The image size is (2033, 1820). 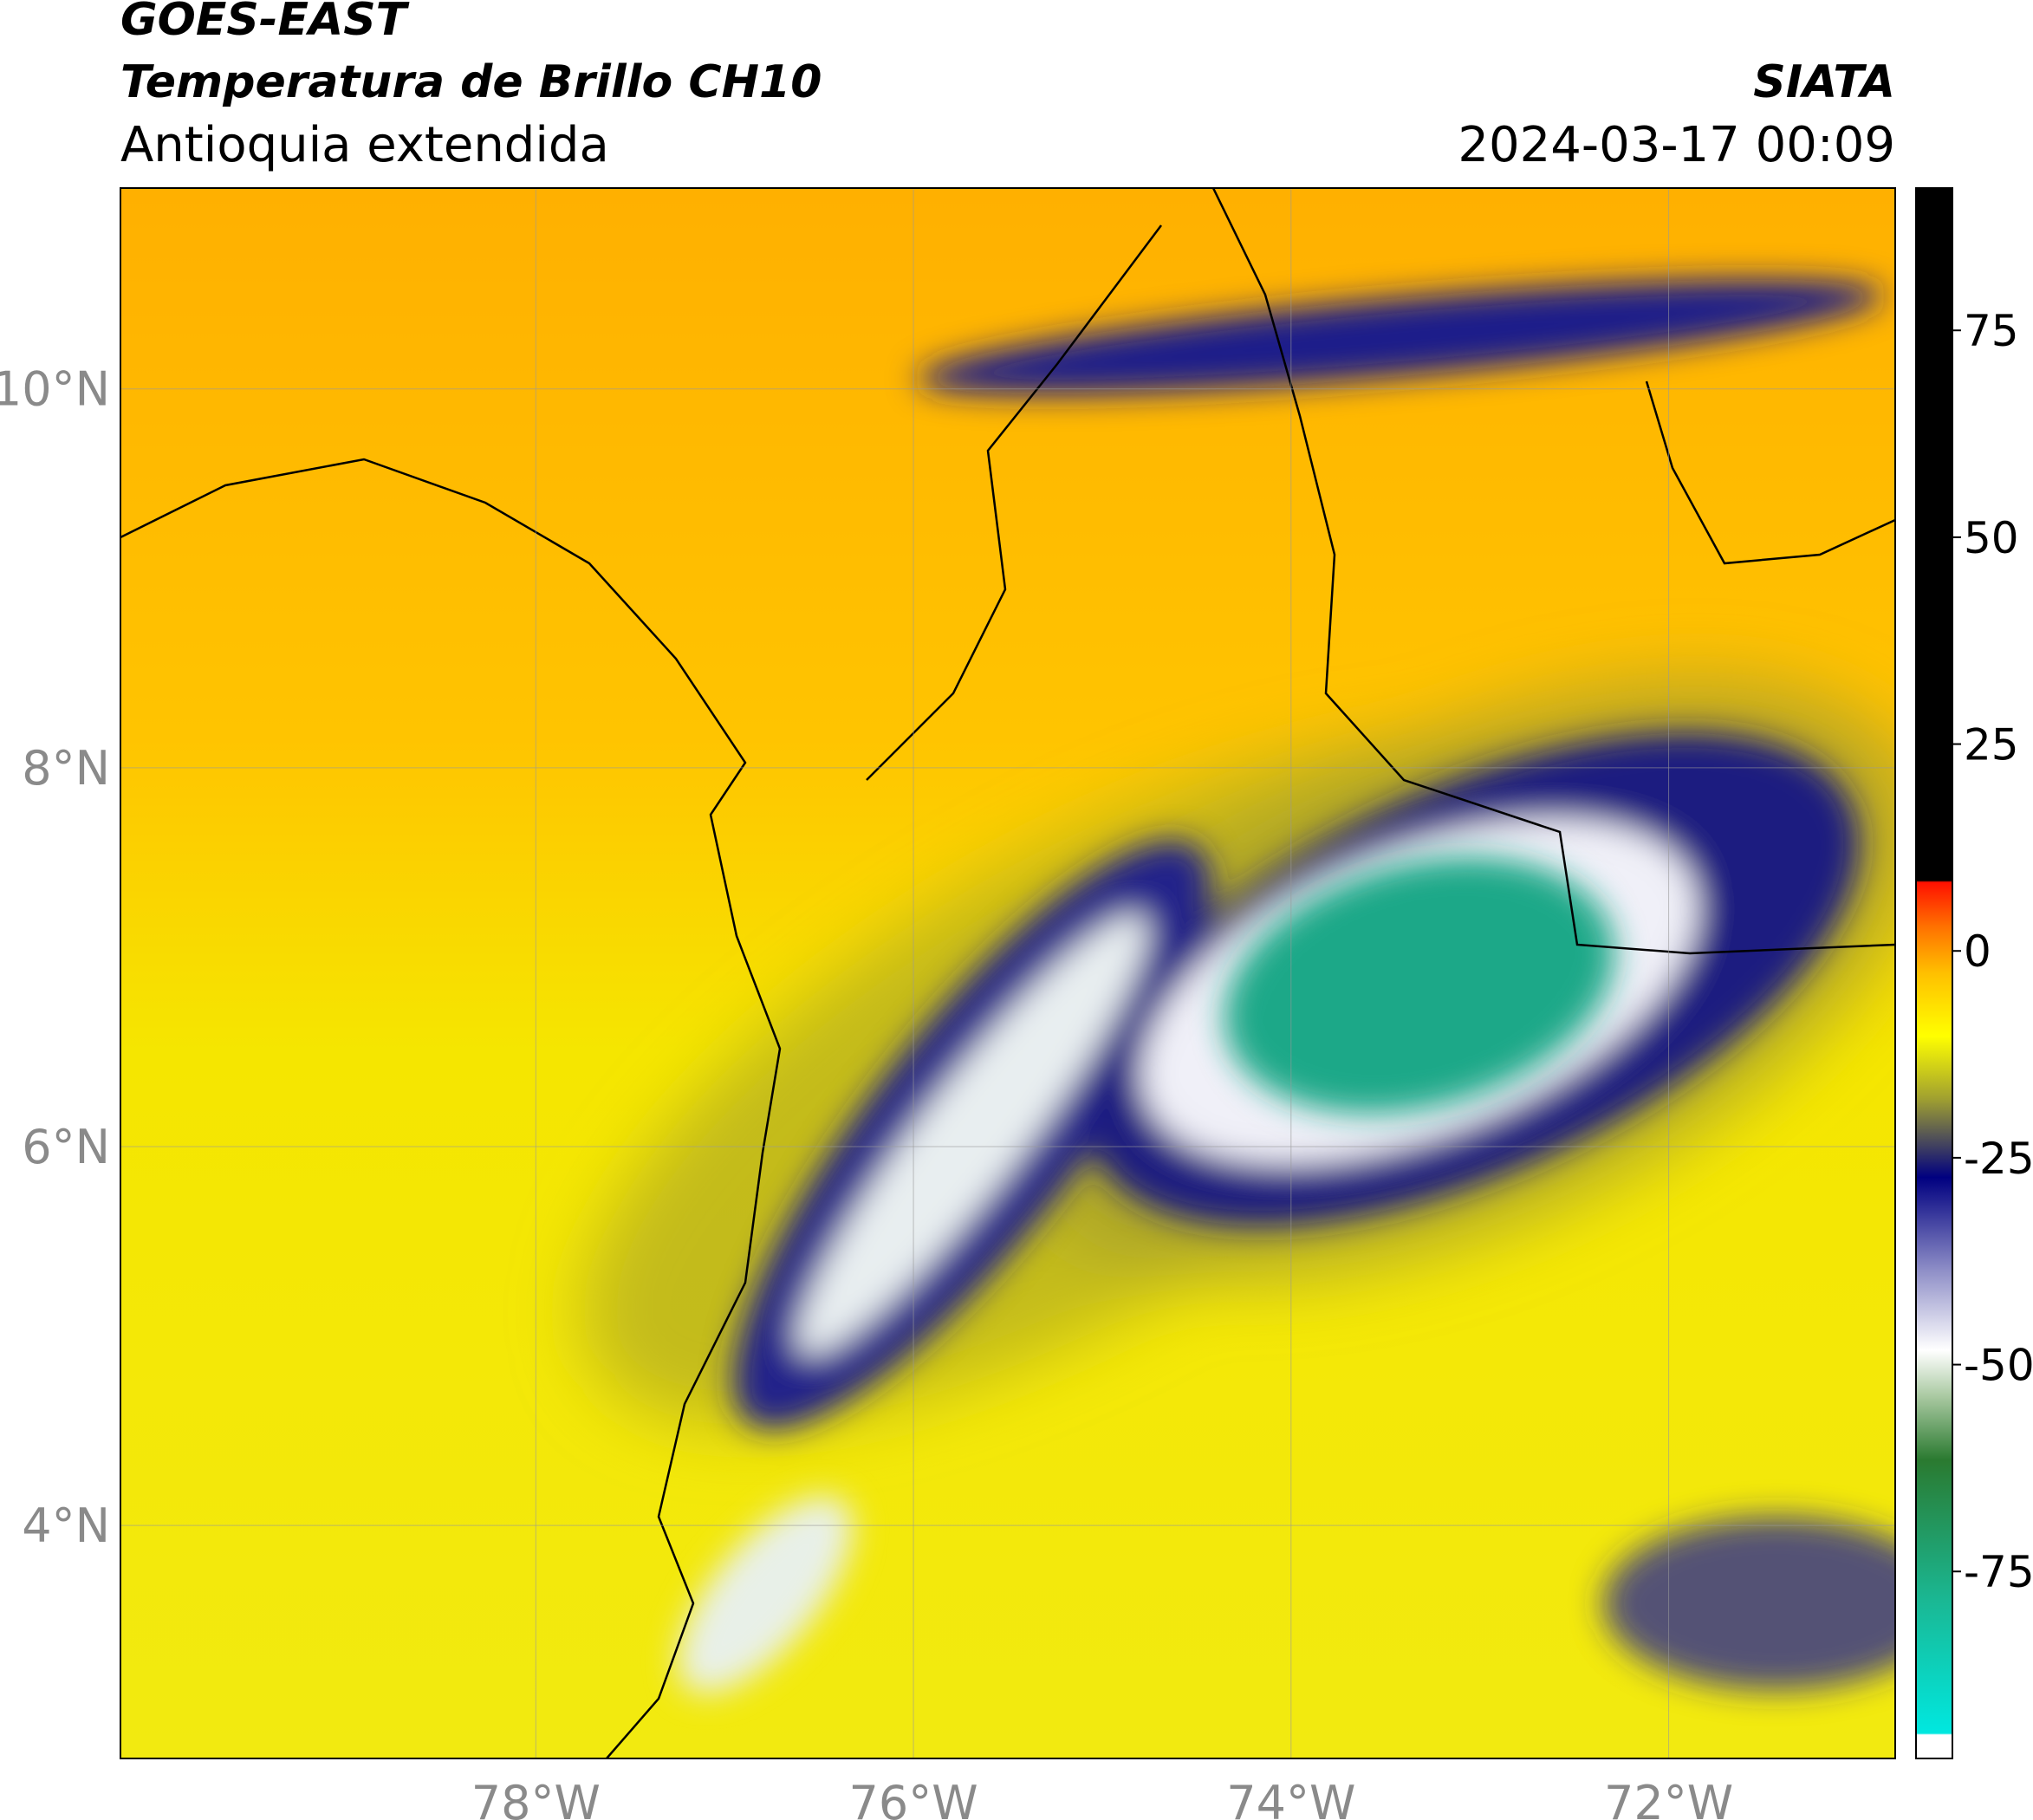 I want to click on colorbar-tick-label: 0, so click(x=1977, y=951).